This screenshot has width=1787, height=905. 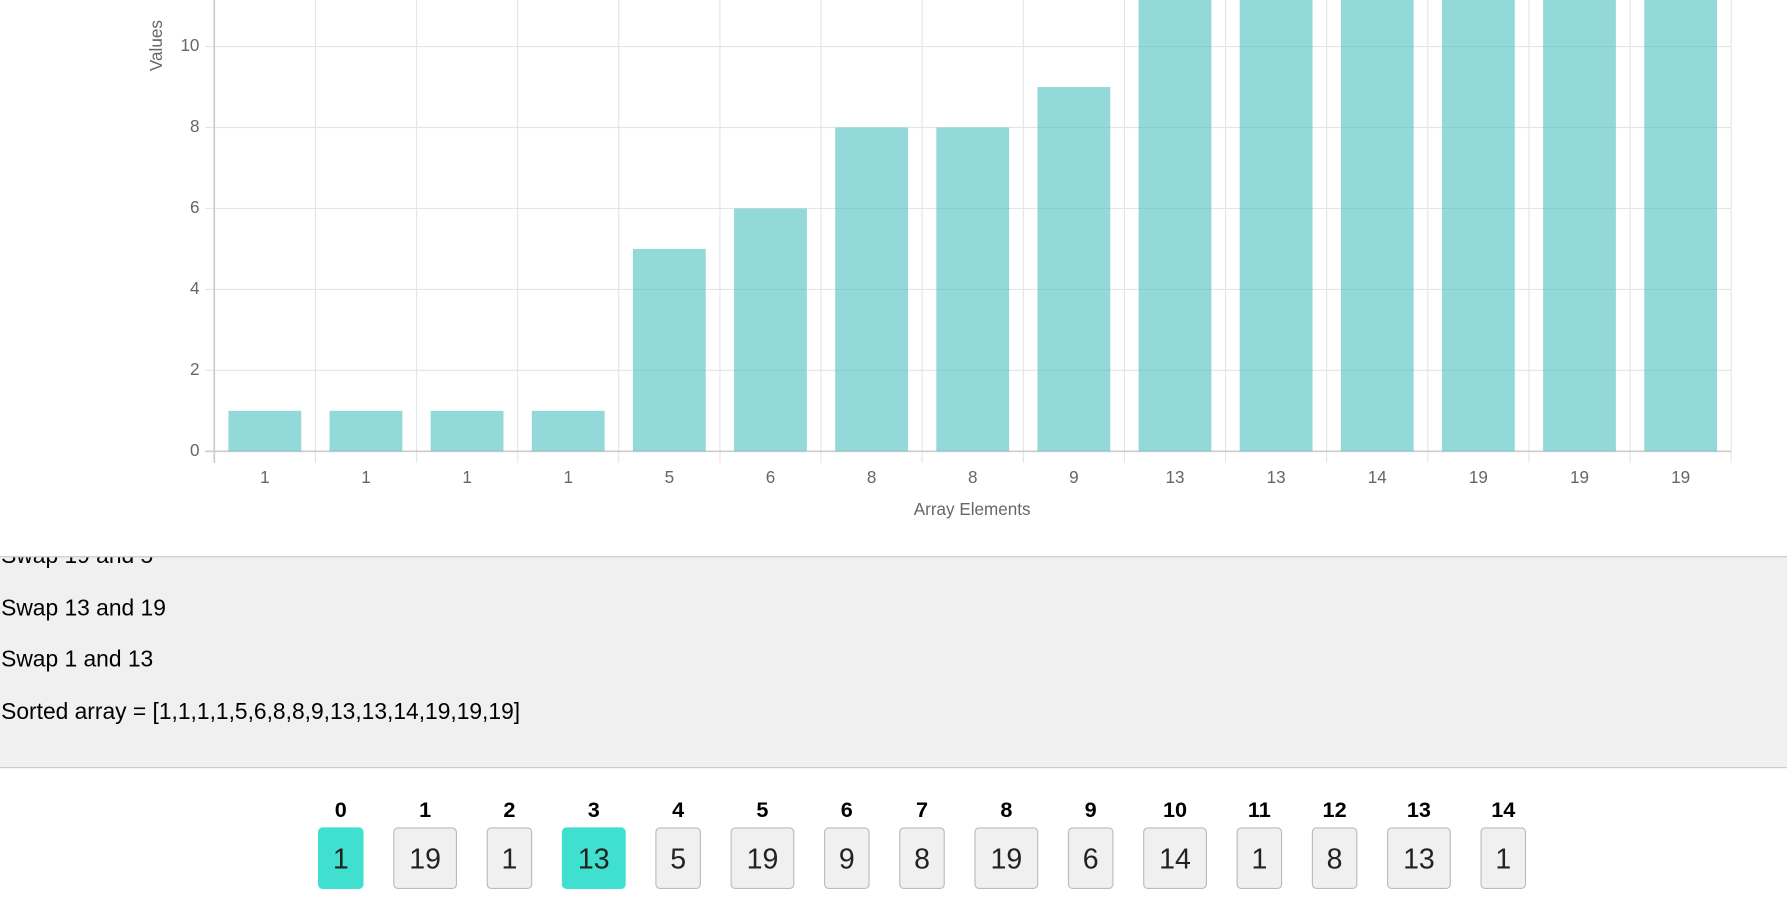 I want to click on array-cell: 11 1, so click(x=1259, y=842).